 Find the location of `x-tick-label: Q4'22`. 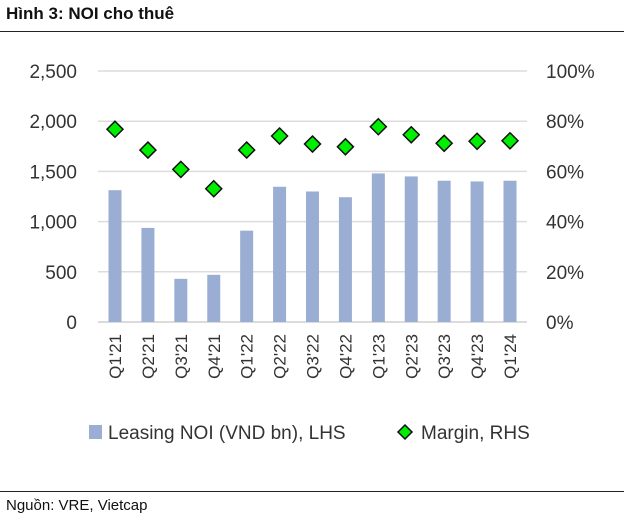

x-tick-label: Q4'22 is located at coordinates (345, 356).